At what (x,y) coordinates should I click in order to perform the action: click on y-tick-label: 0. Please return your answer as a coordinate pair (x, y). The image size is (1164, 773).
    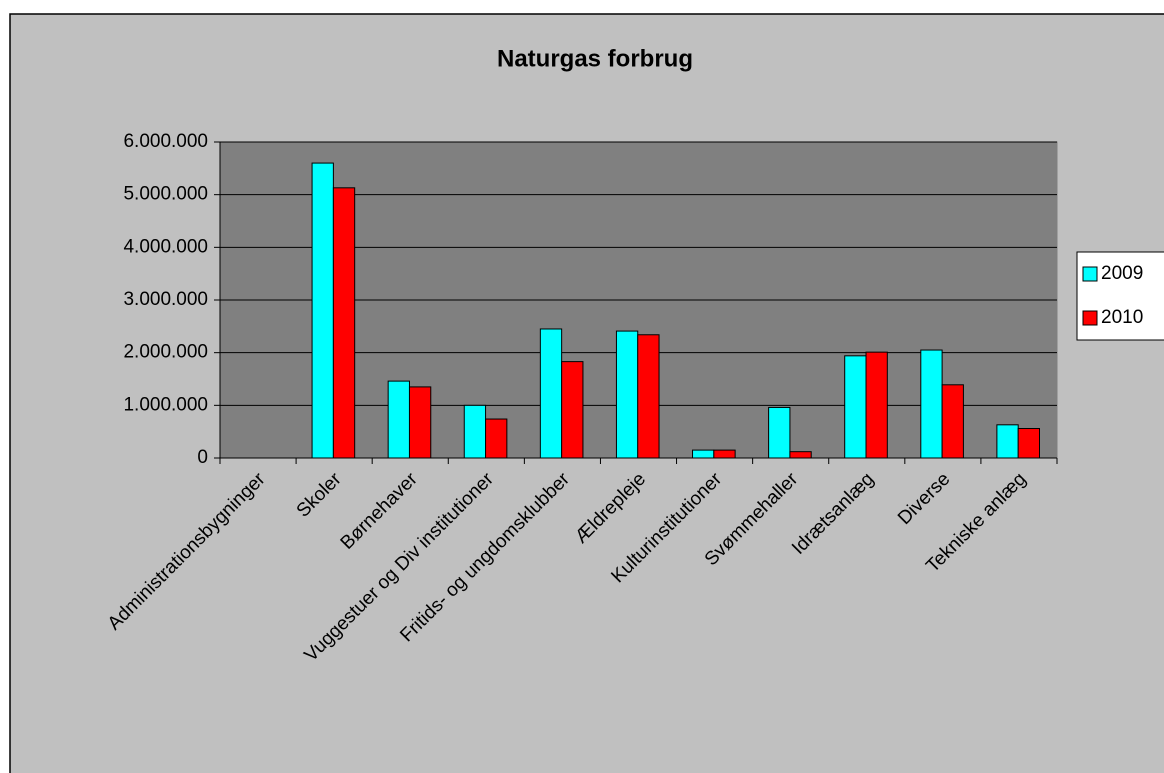
    Looking at the image, I should click on (202, 457).